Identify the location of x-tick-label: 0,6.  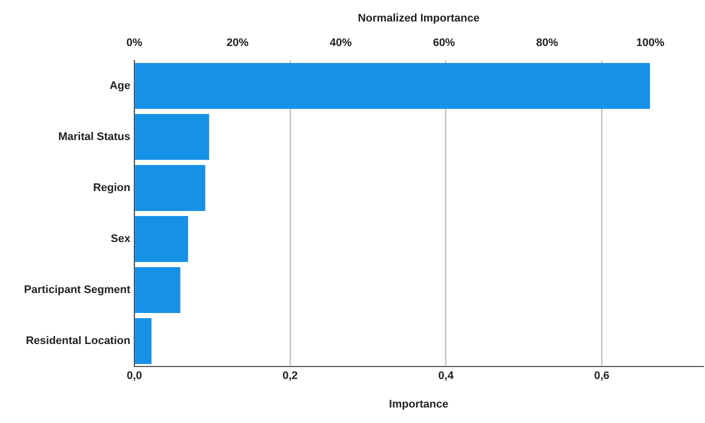
(602, 376).